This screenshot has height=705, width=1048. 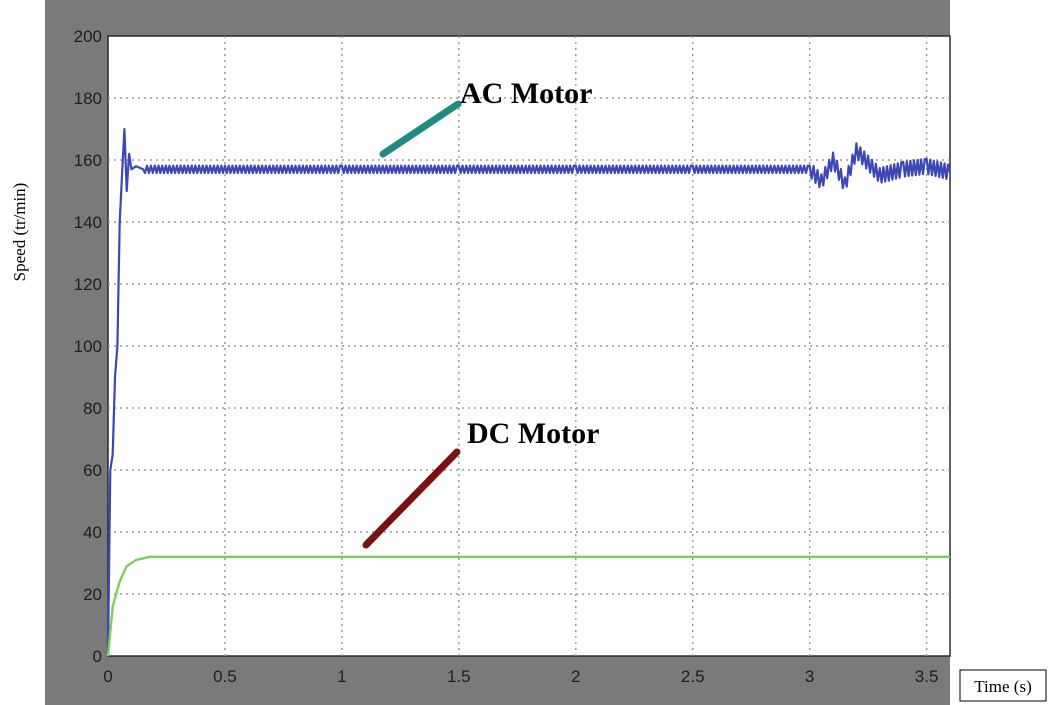 I want to click on x-tick-label: 2.5, so click(x=693, y=676).